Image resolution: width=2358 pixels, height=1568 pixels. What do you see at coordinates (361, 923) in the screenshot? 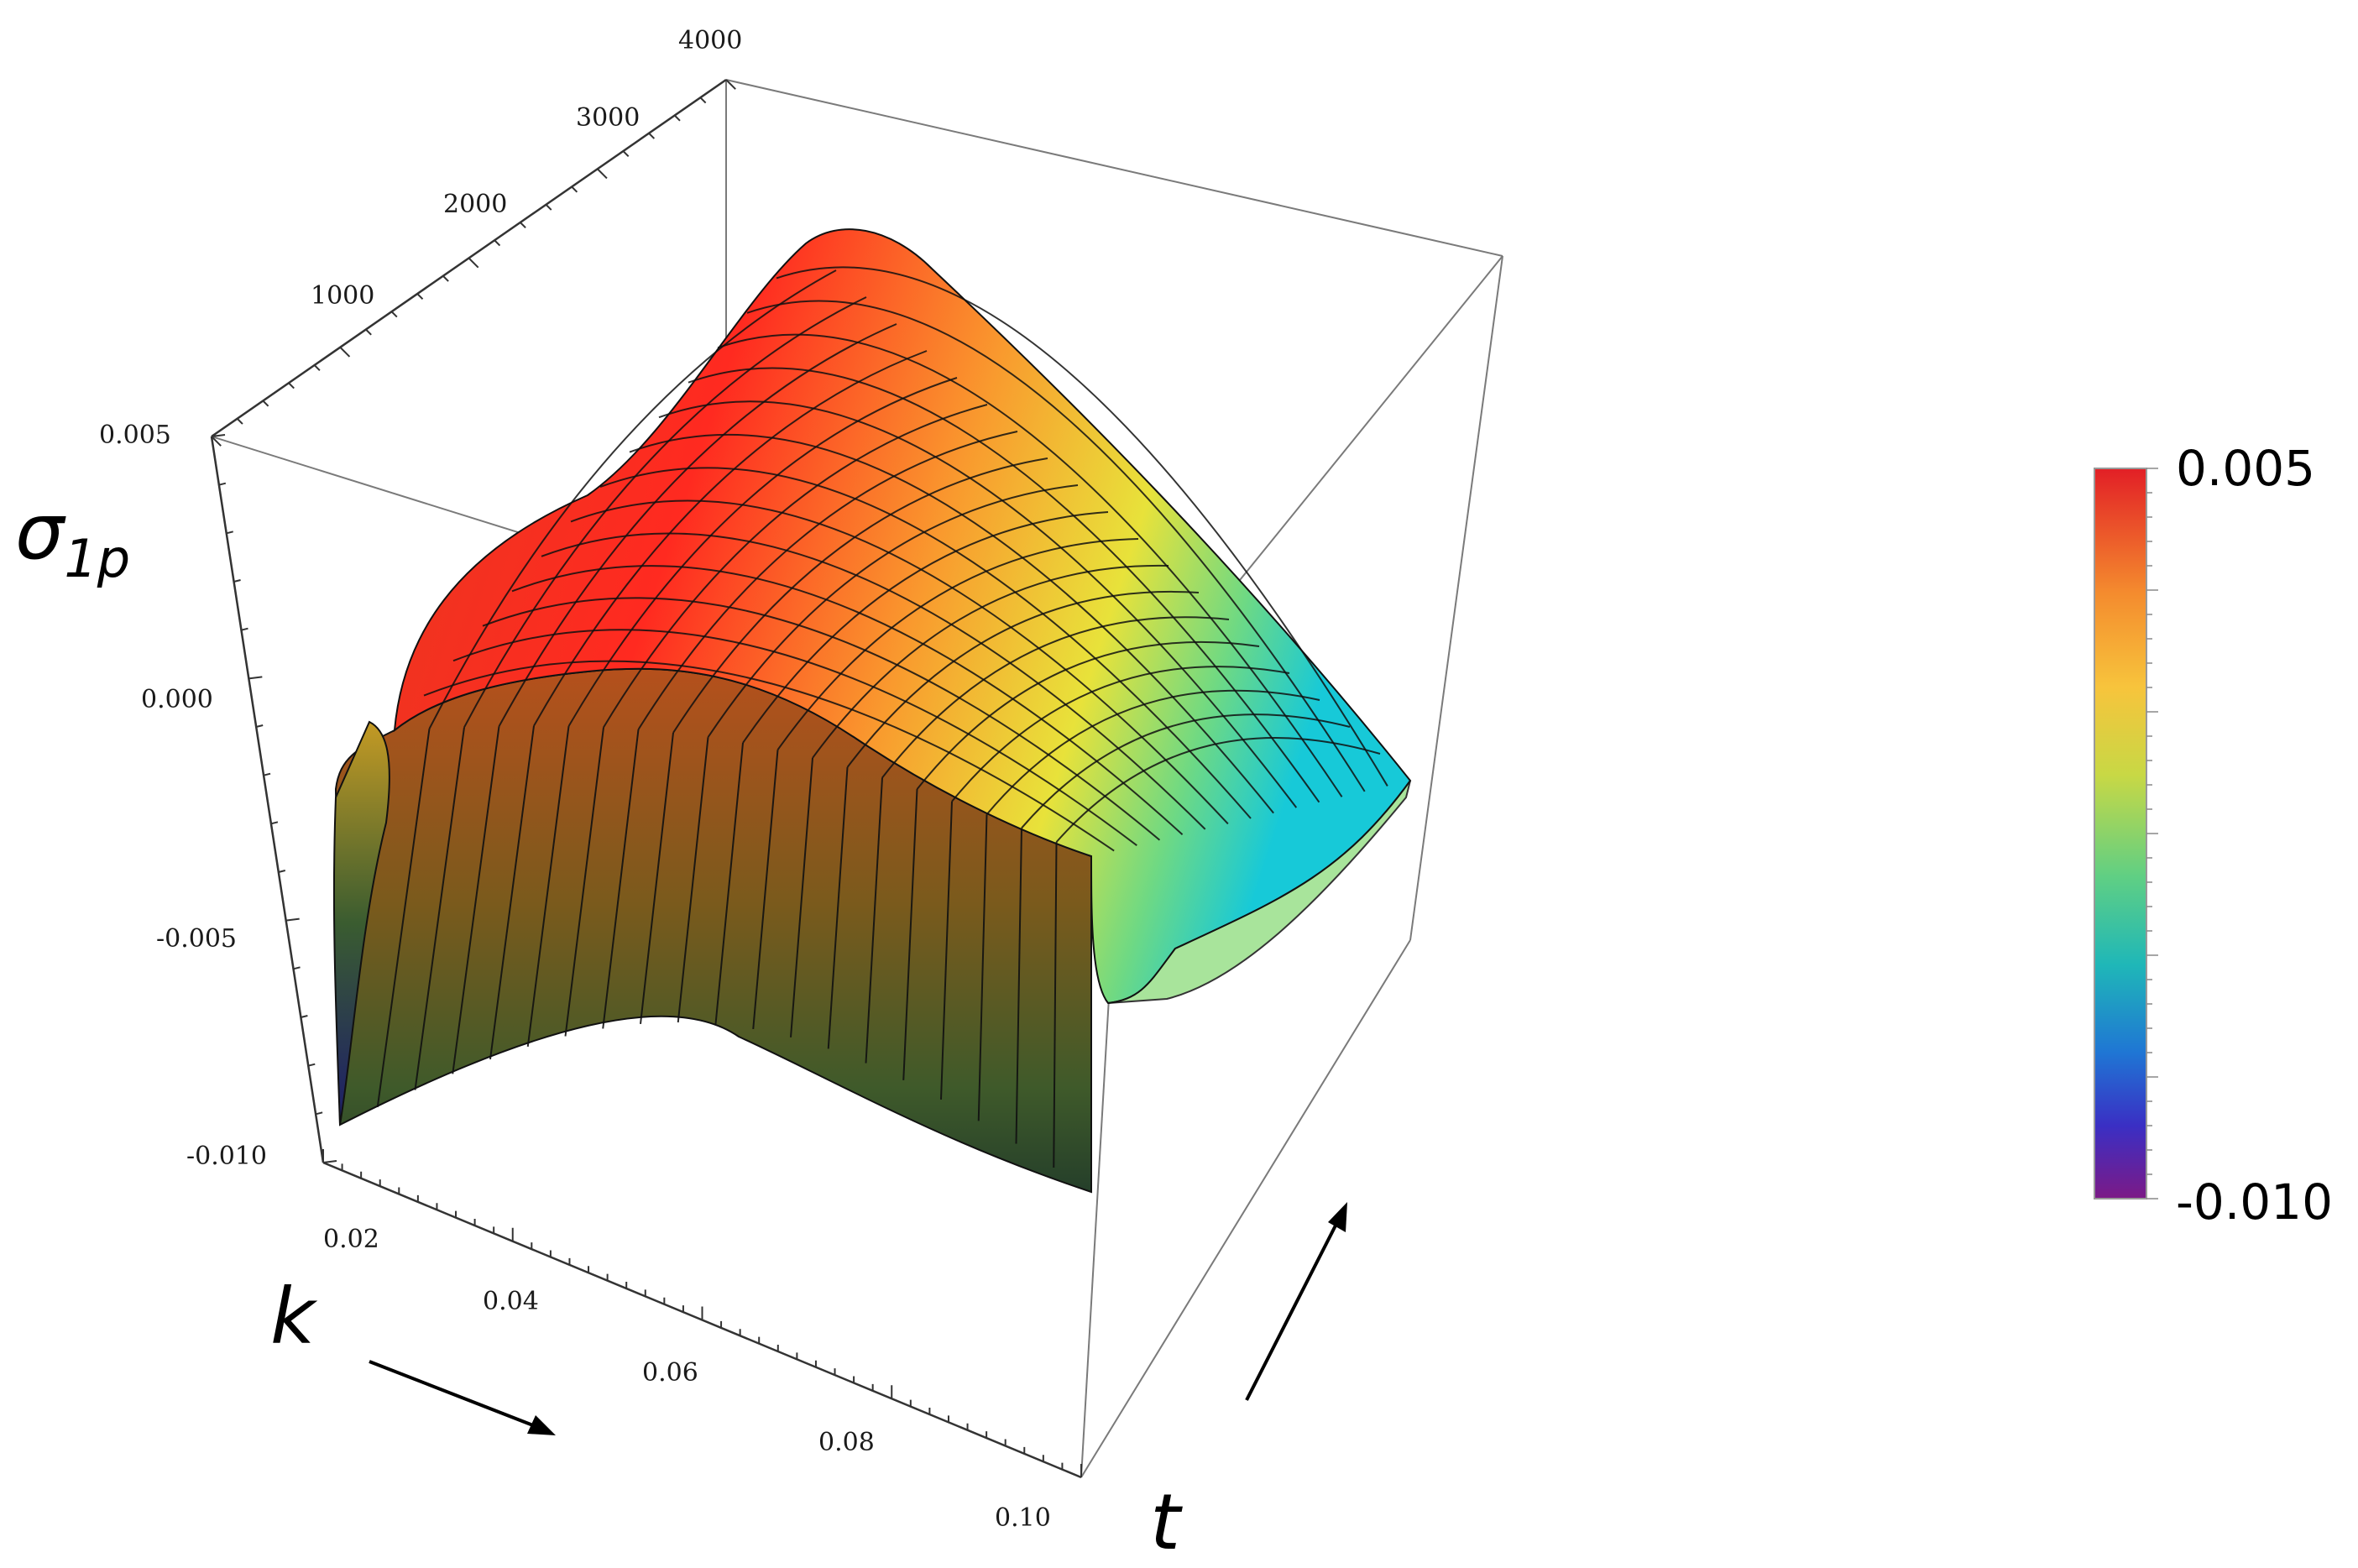
I see `surface-left-face` at bounding box center [361, 923].